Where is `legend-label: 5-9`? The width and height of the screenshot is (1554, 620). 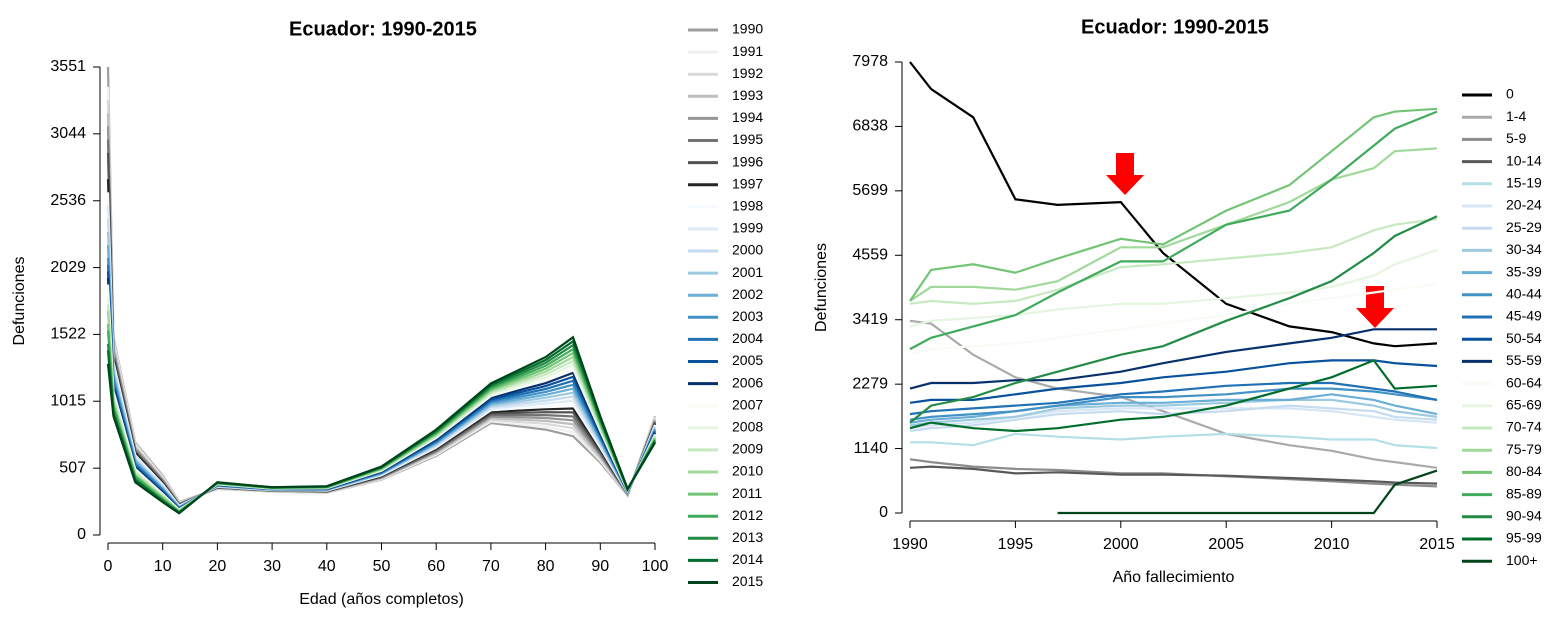
legend-label: 5-9 is located at coordinates (1516, 138).